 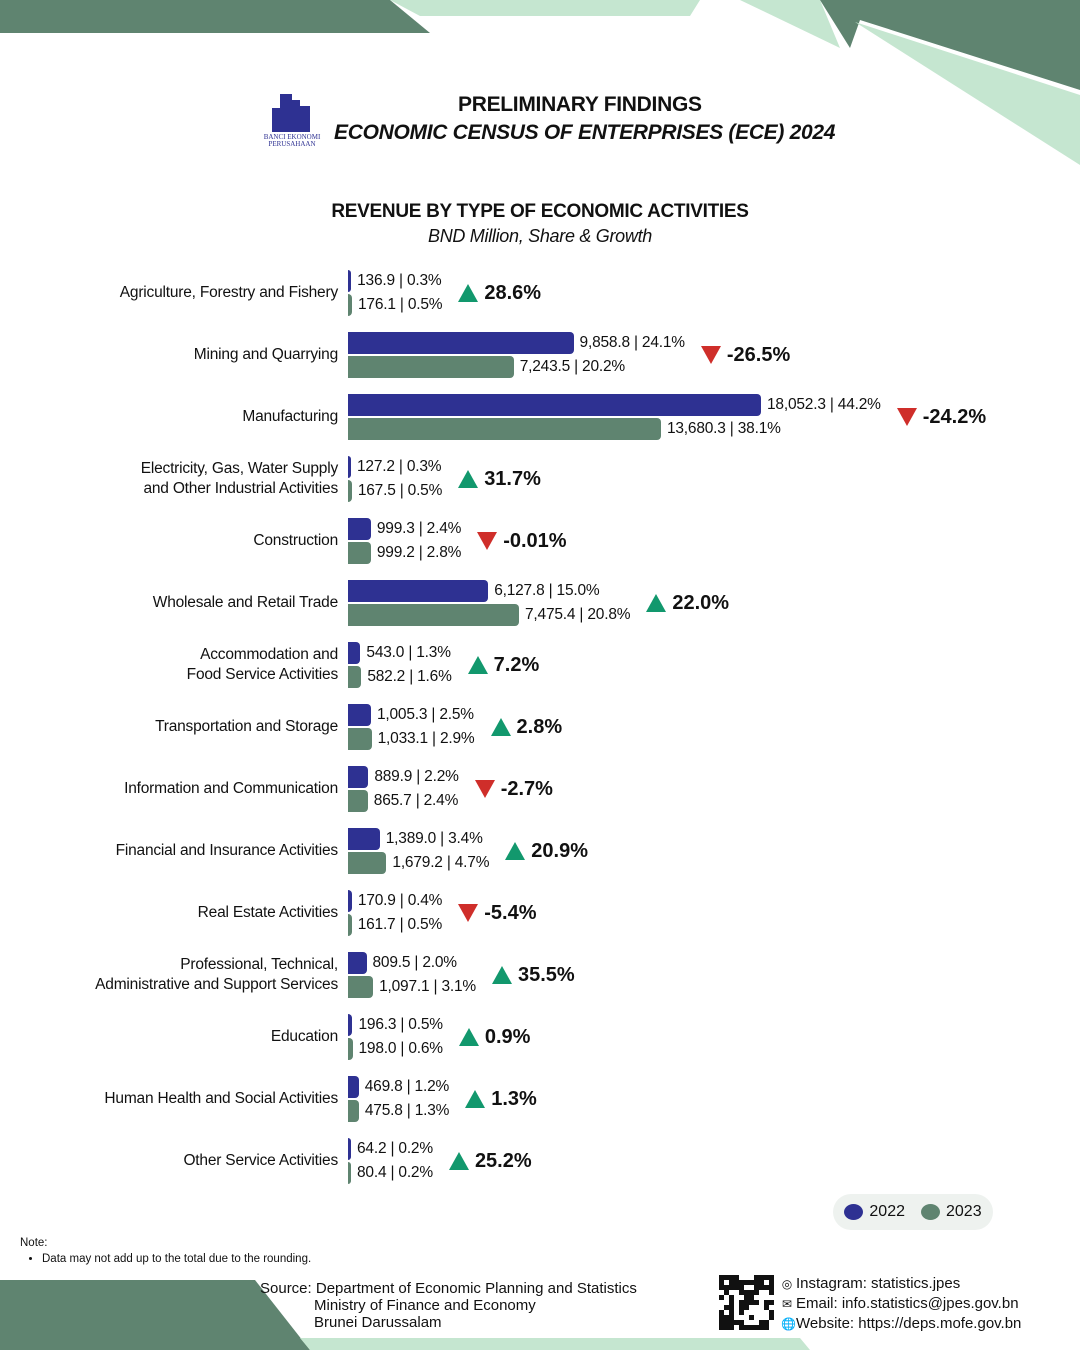 What do you see at coordinates (260, 1160) in the screenshot?
I see `category-label: Other Service Activities` at bounding box center [260, 1160].